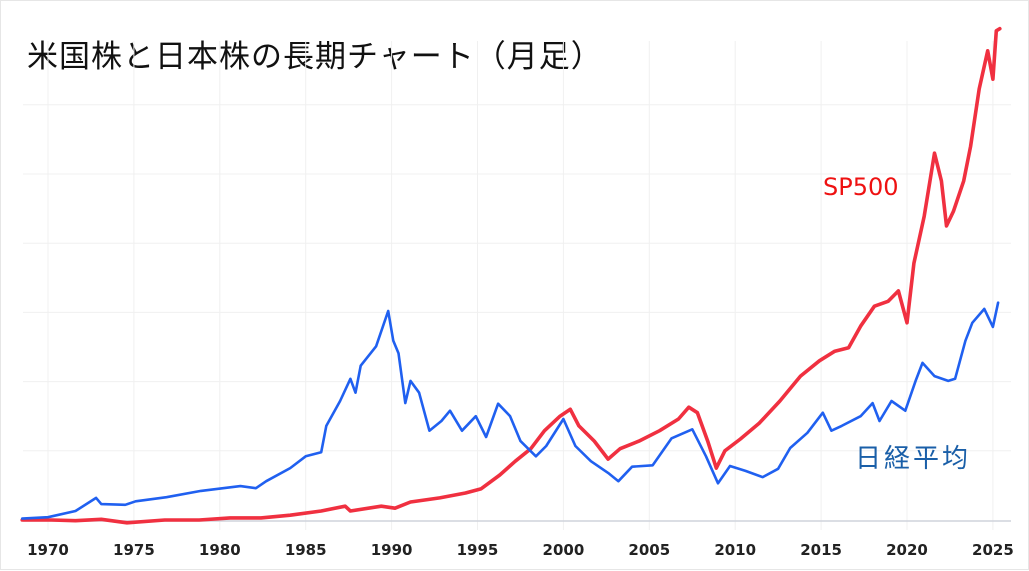  I want to click on x-tick-label: 2005, so click(649, 550).